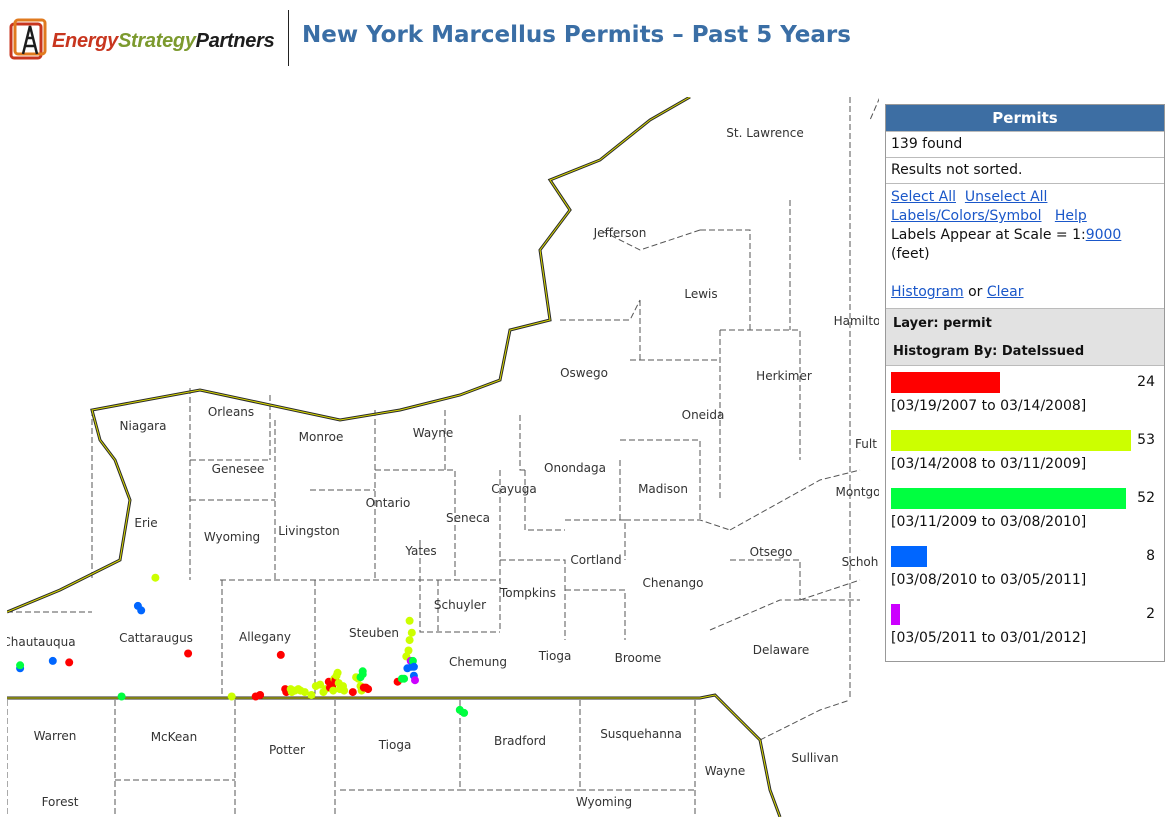 Image resolution: width=1174 pixels, height=825 pixels. I want to click on histogram-count: 52, so click(1146, 498).